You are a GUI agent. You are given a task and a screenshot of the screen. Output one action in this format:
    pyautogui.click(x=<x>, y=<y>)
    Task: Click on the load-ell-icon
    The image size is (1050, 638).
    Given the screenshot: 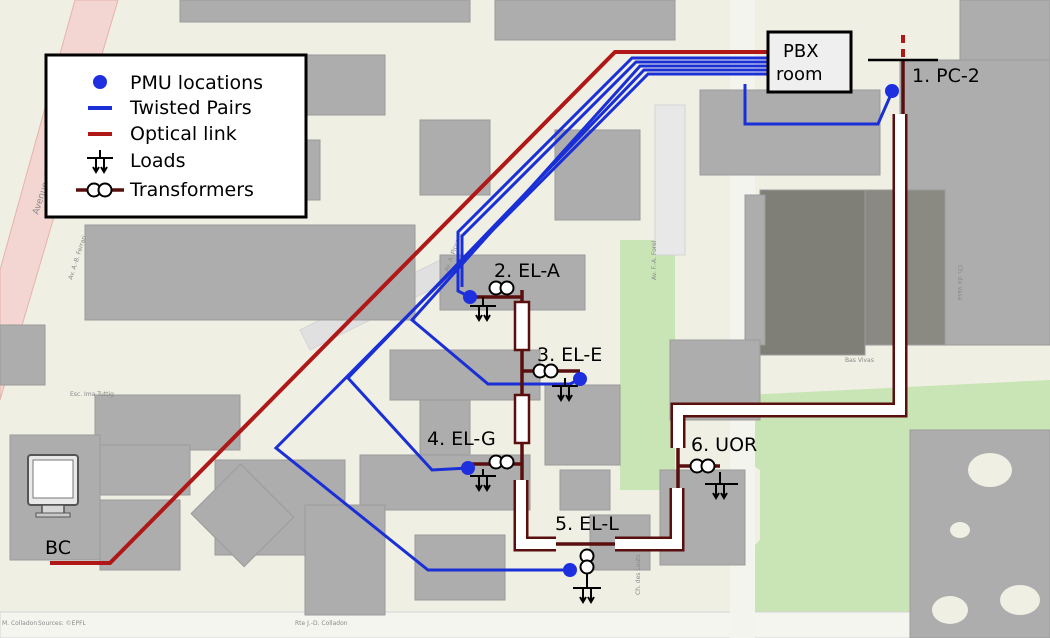 What is the action you would take?
    pyautogui.click(x=587, y=589)
    